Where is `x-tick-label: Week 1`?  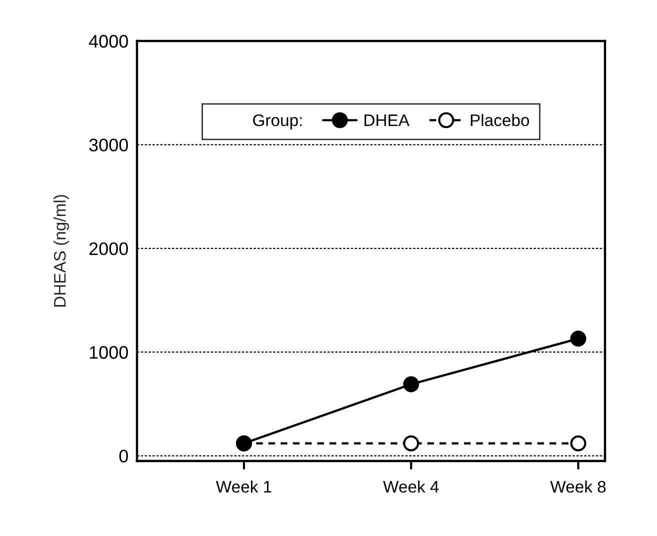 x-tick-label: Week 1 is located at coordinates (244, 486).